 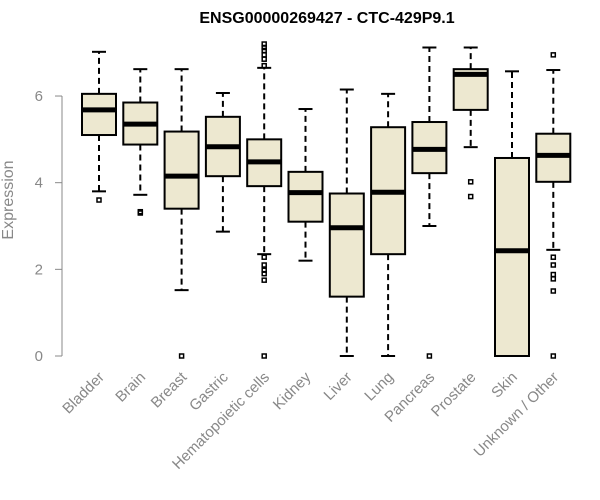 What do you see at coordinates (470, 123) in the screenshot?
I see `box-prostate` at bounding box center [470, 123].